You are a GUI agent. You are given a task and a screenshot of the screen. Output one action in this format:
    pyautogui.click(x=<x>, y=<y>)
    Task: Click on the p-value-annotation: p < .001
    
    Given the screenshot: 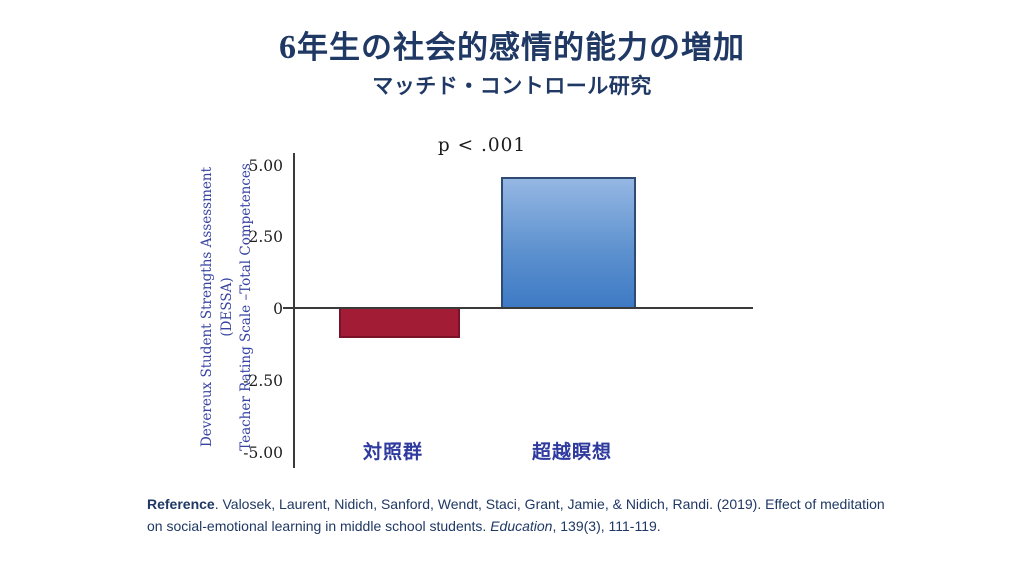 What is the action you would take?
    pyautogui.click(x=482, y=145)
    